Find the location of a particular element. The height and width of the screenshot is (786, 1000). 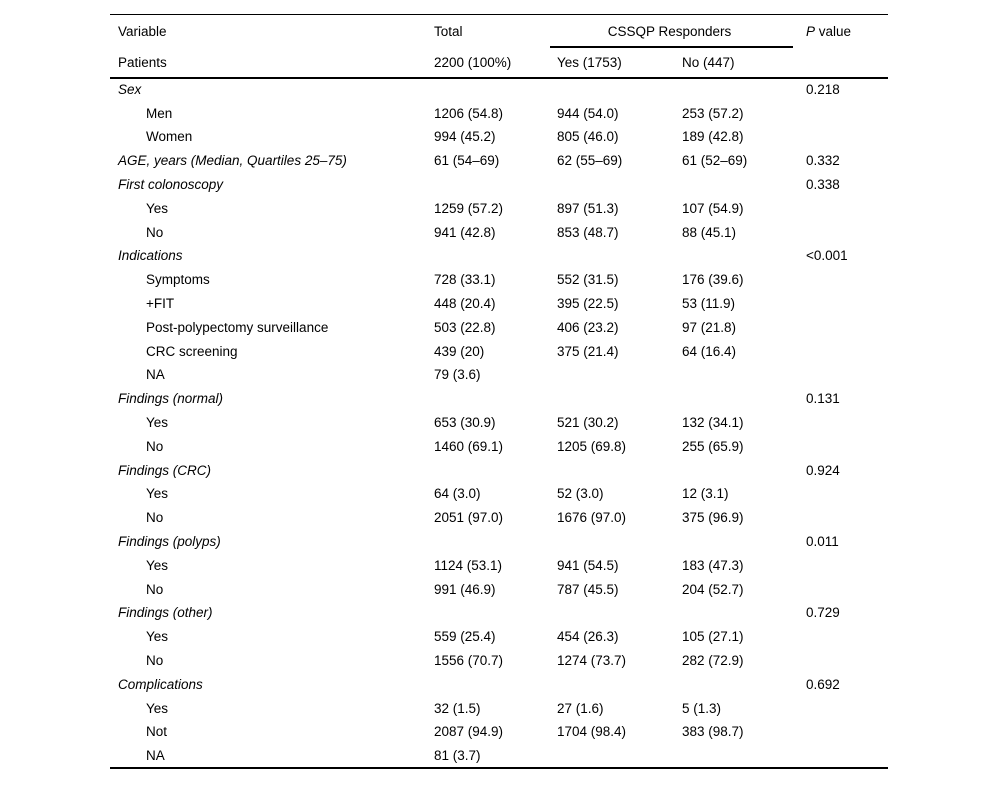

p-value-word: value is located at coordinates (833, 31).